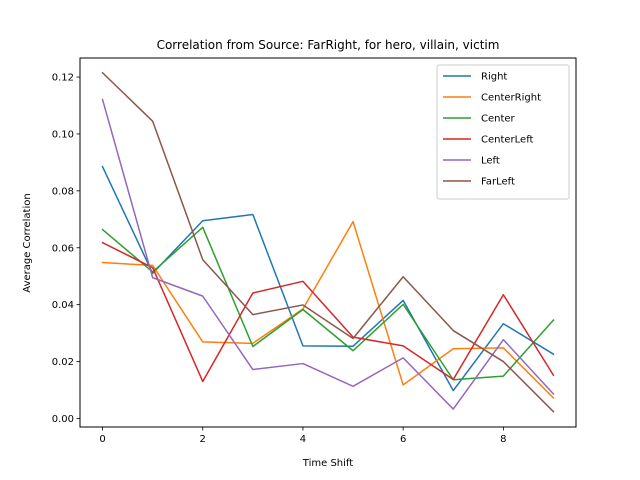 Image resolution: width=640 pixels, height=480 pixels. I want to click on y-axis: 0.00 0.02 0.04 0.06 0.08 0.10 0.12, so click(66, 249).